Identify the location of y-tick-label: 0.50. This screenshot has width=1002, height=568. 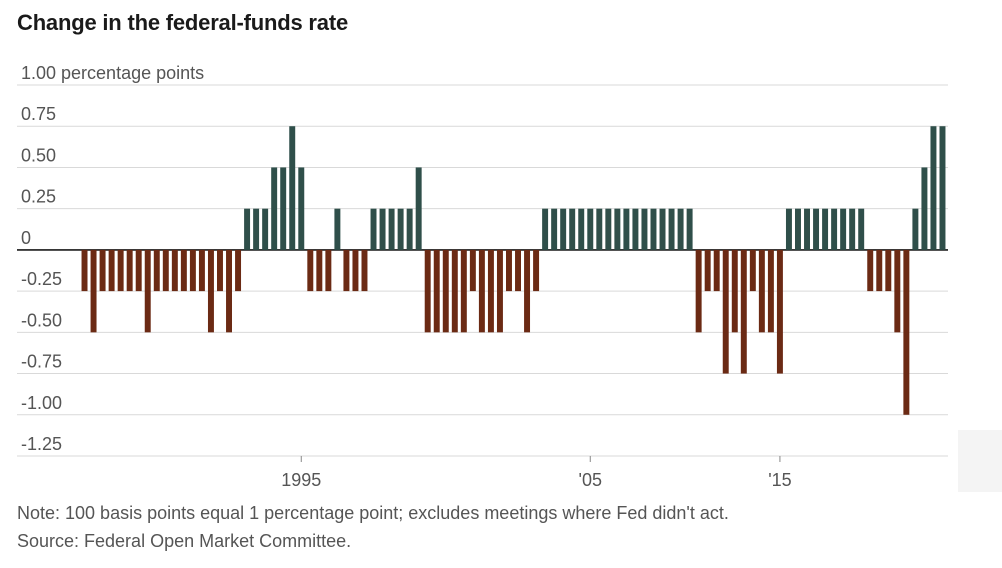
(38, 155).